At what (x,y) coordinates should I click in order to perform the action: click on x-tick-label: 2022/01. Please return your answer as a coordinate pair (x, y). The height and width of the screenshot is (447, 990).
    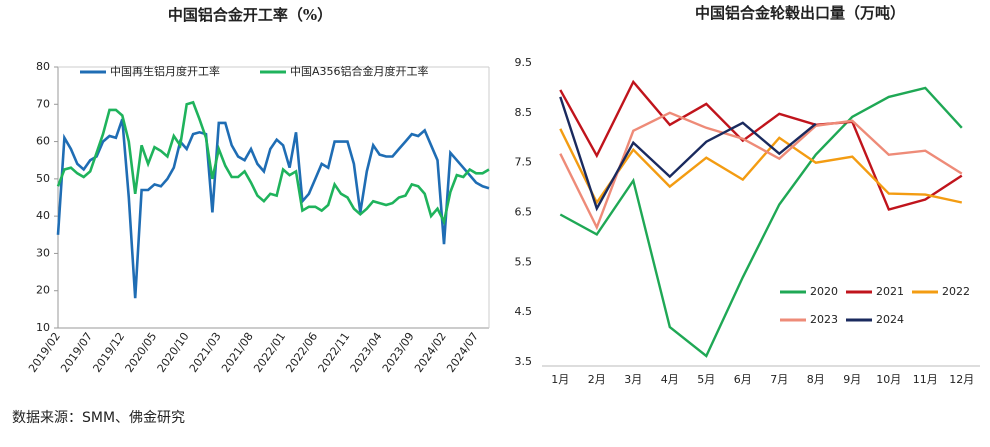
    Looking at the image, I should click on (269, 352).